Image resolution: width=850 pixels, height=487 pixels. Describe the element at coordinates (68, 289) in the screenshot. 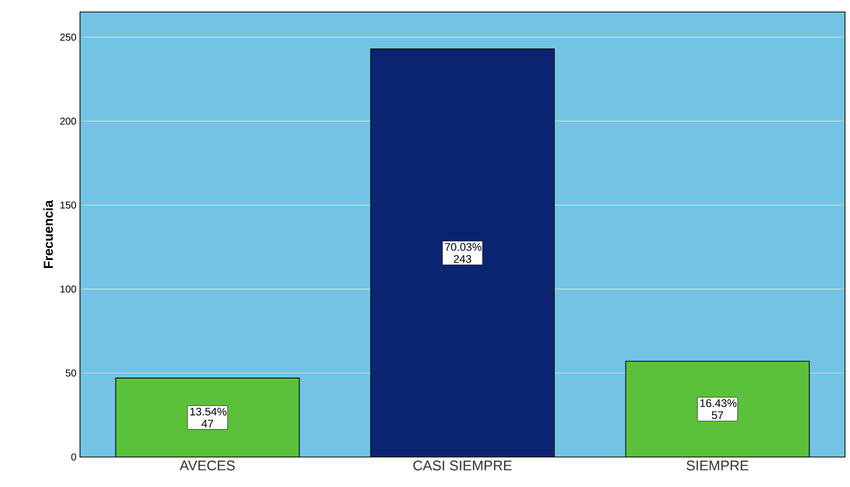

I see `y-tick-label: 100` at that location.